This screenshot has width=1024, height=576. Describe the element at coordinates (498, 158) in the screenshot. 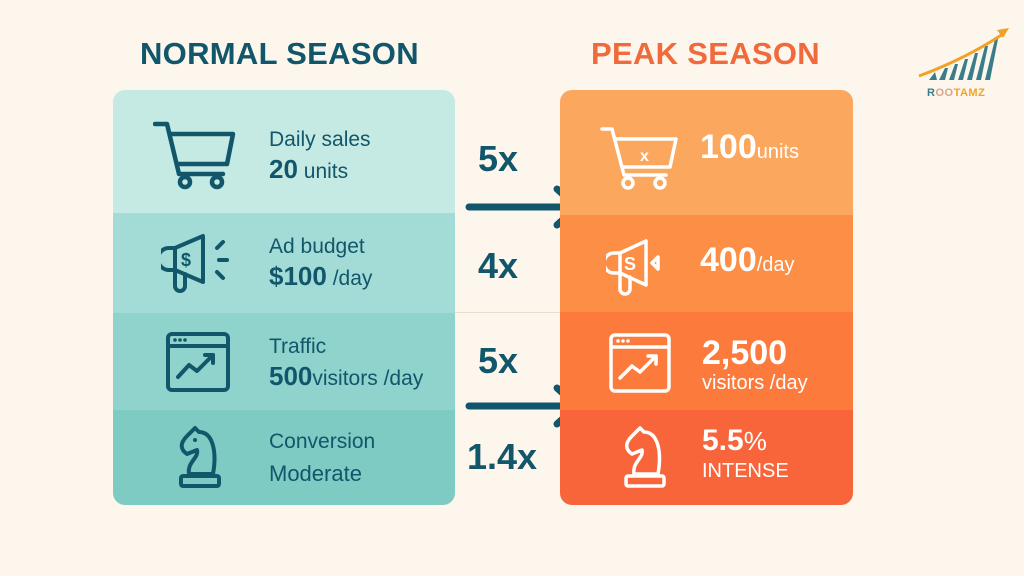

I see `multiplier-daily-sales: 5x` at that location.